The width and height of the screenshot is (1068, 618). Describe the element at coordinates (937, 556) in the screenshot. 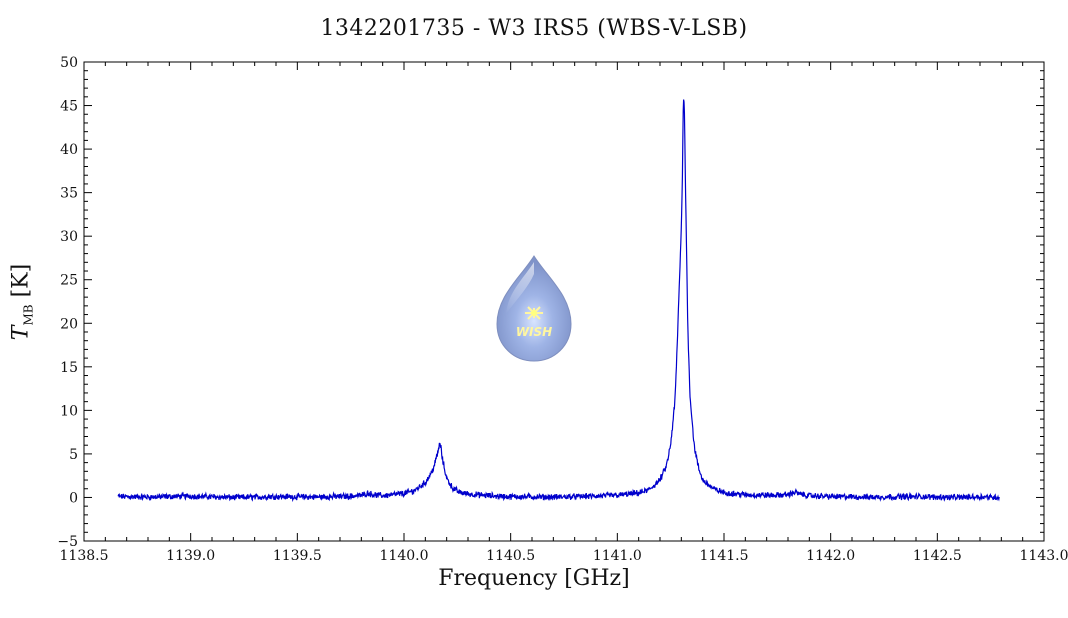

I see `x-tick-label: 1142.5` at that location.